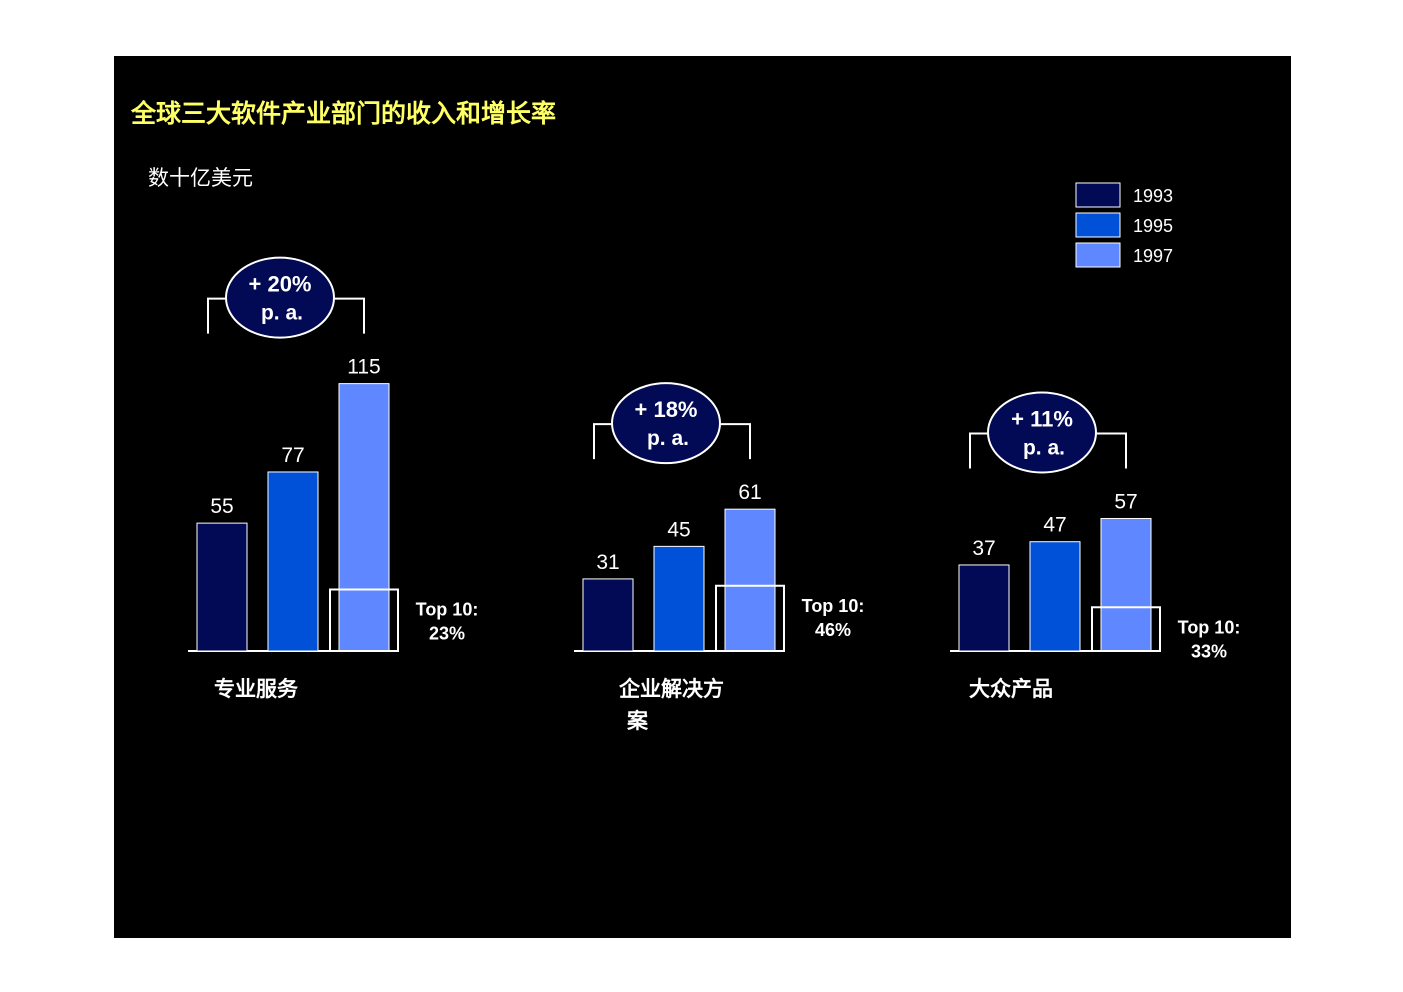 The width and height of the screenshot is (1403, 992). I want to click on category-label: 专业服务, so click(256, 689).